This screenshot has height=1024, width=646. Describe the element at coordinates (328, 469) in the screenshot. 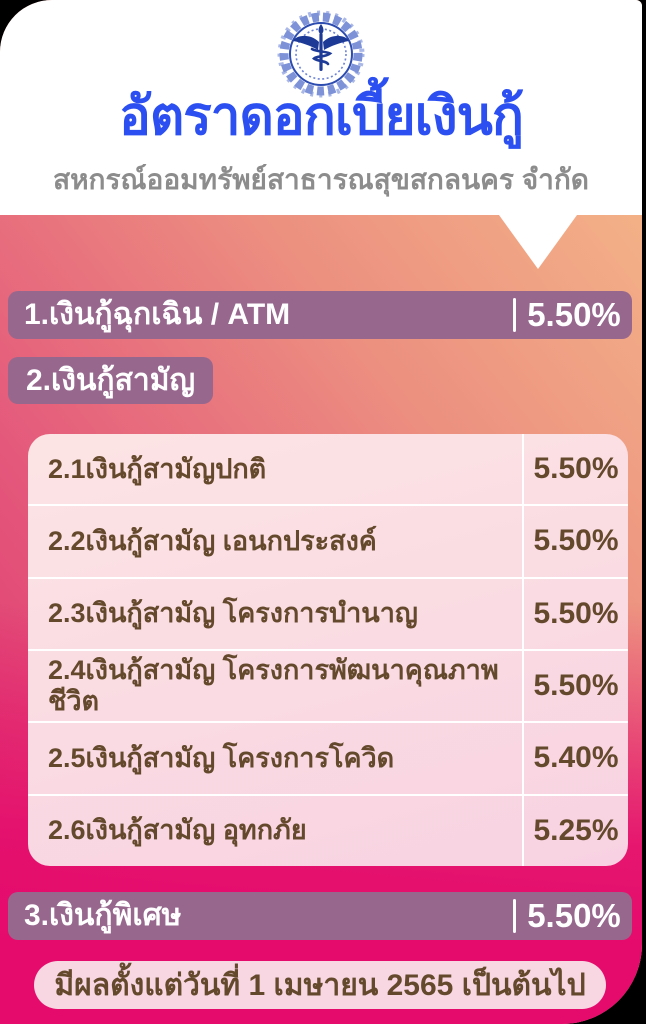

I see `rate-row: 2.1เงินกู้สามัญปกติ 5.50%` at that location.